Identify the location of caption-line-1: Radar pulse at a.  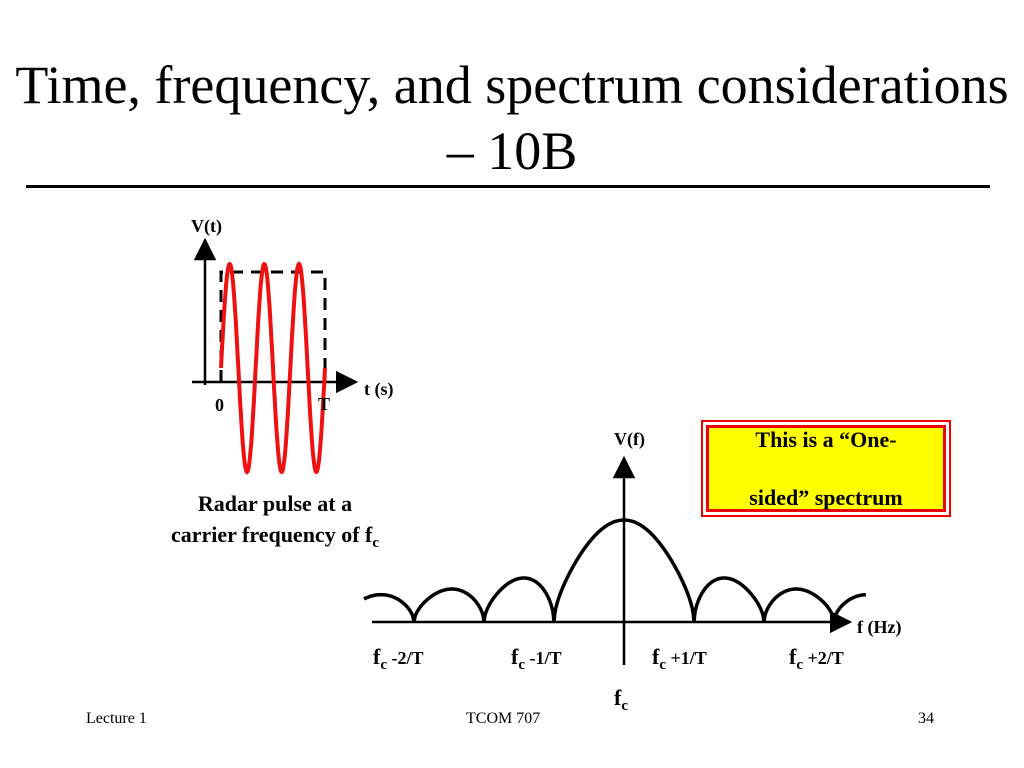
(275, 503).